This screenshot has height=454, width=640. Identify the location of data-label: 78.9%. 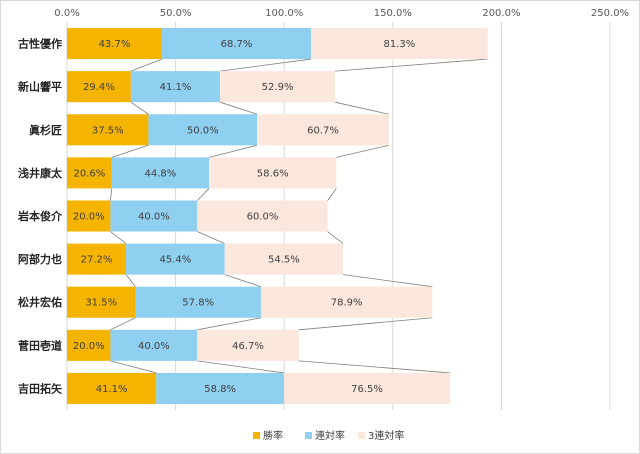
(347, 303).